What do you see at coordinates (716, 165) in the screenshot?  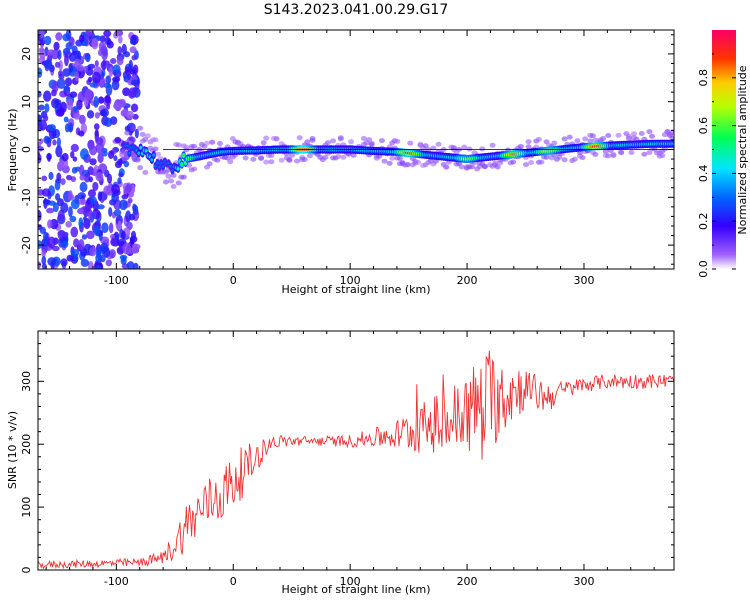 I see `colorbar-axis: 0.0 0.2 0.4 0.6 0.8` at bounding box center [716, 165].